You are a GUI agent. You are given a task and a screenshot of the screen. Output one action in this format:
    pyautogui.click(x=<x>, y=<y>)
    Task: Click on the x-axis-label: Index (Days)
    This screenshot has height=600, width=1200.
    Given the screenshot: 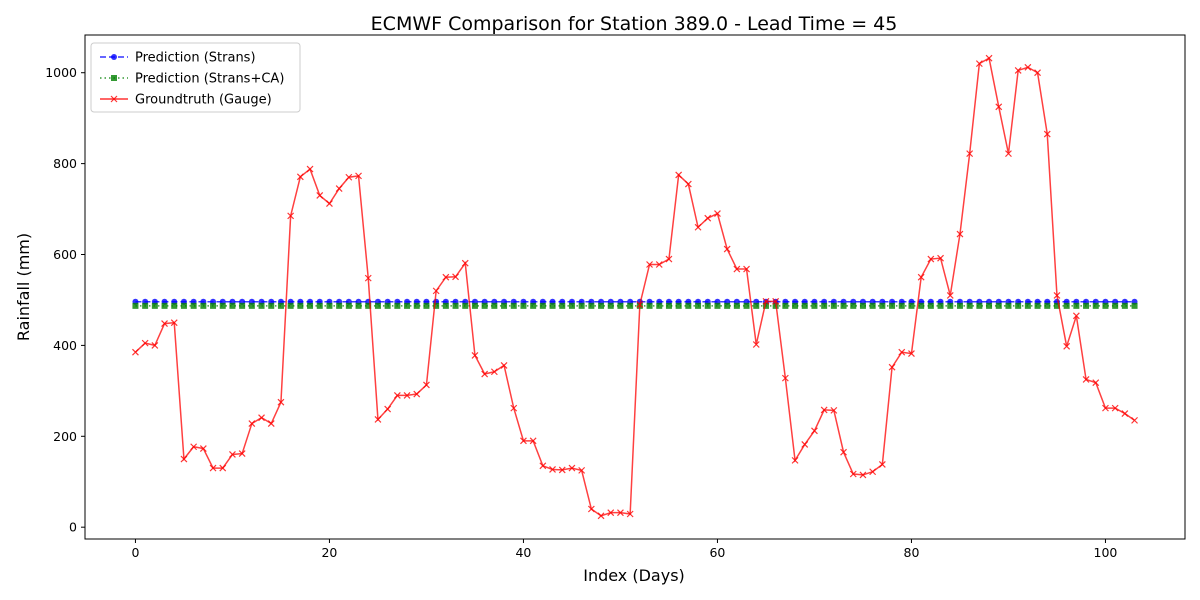 What is the action you would take?
    pyautogui.click(x=634, y=575)
    